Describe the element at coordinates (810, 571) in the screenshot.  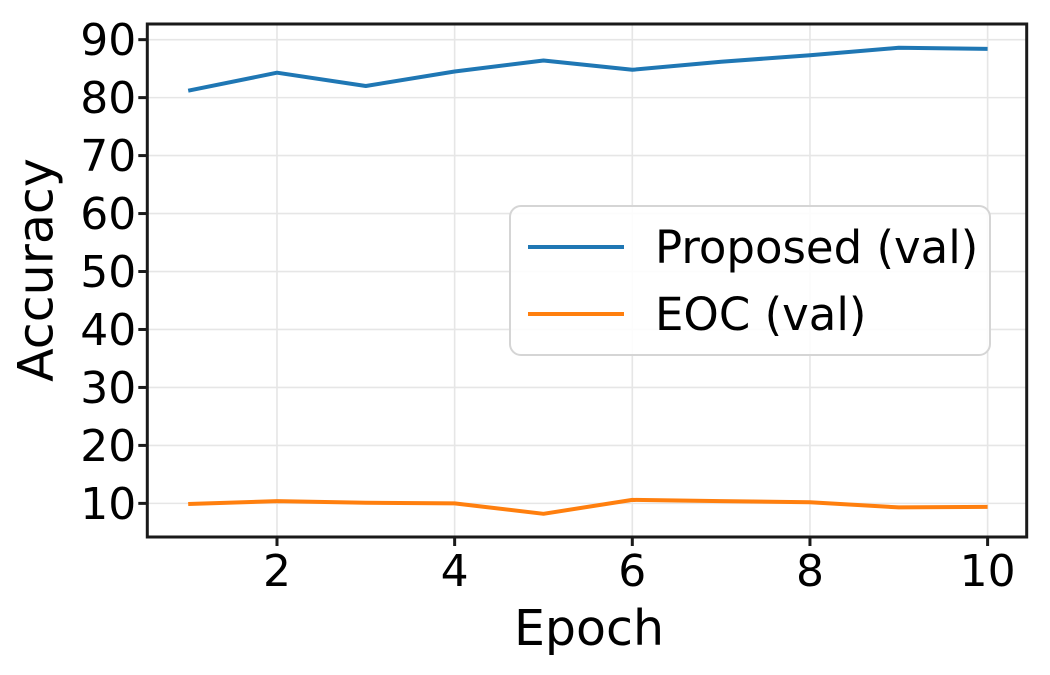
I see `x-tick-label: 8` at that location.